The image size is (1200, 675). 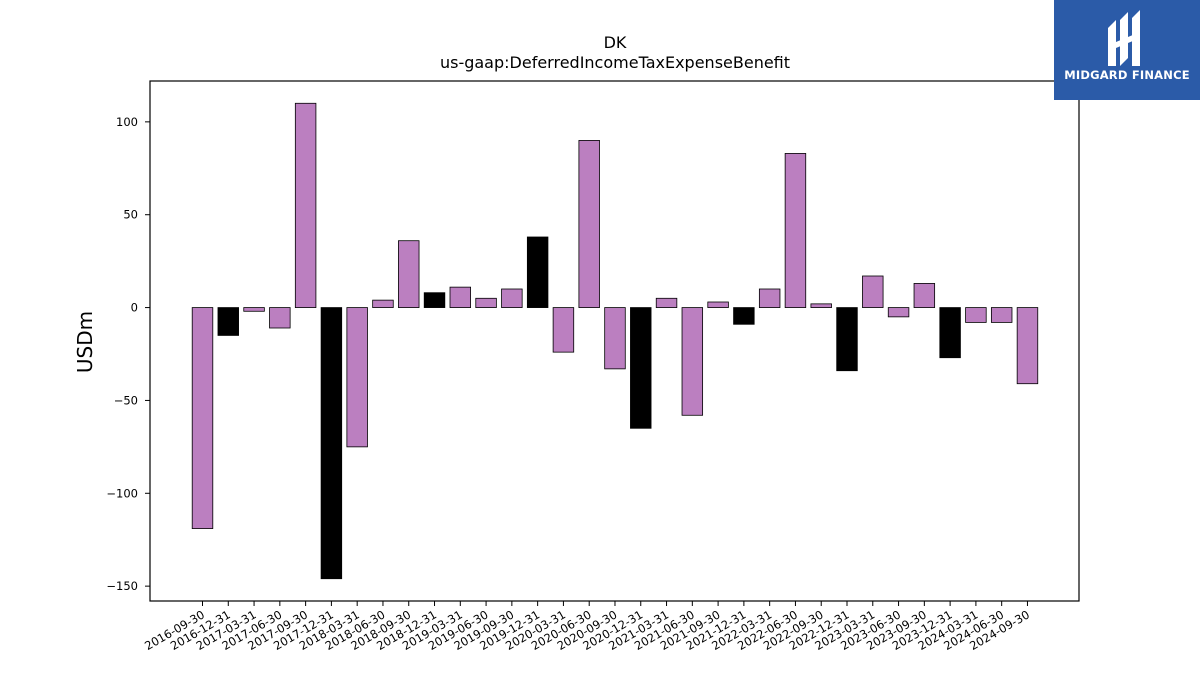 What do you see at coordinates (134, 308) in the screenshot?
I see `y-tick-label: 0` at bounding box center [134, 308].